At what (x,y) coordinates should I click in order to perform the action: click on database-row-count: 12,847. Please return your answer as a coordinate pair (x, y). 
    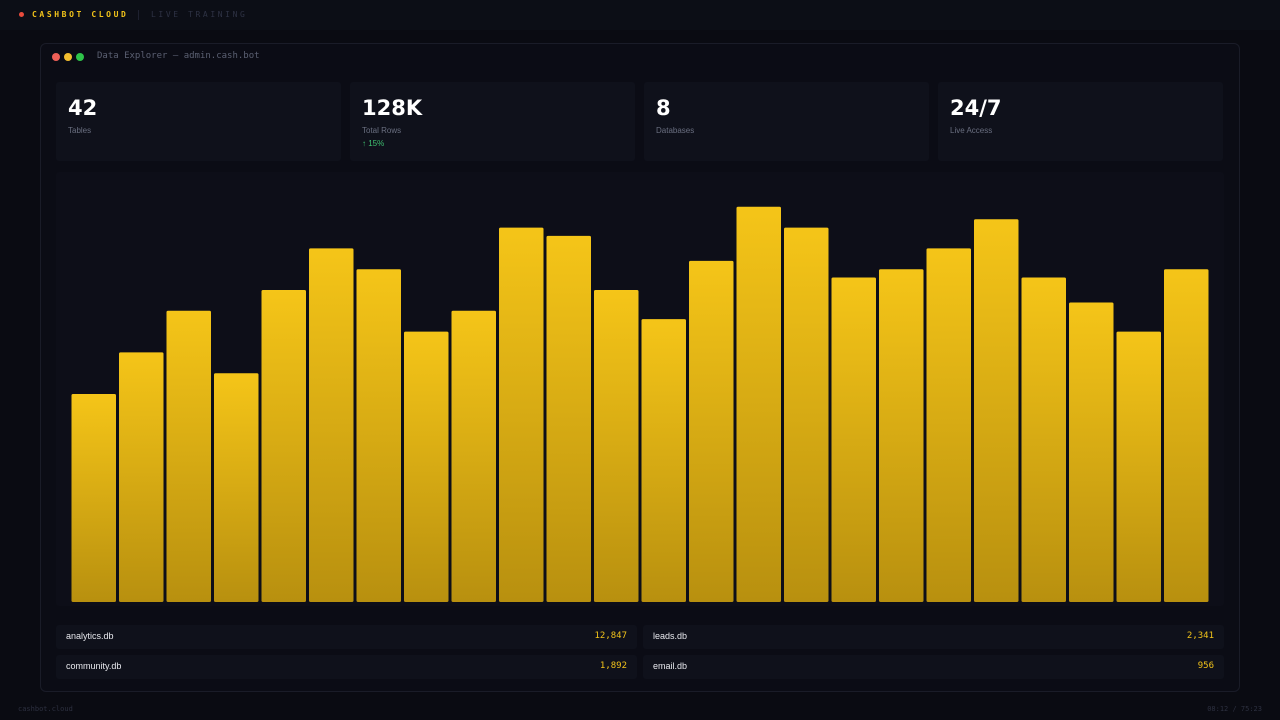
    Looking at the image, I should click on (610, 636).